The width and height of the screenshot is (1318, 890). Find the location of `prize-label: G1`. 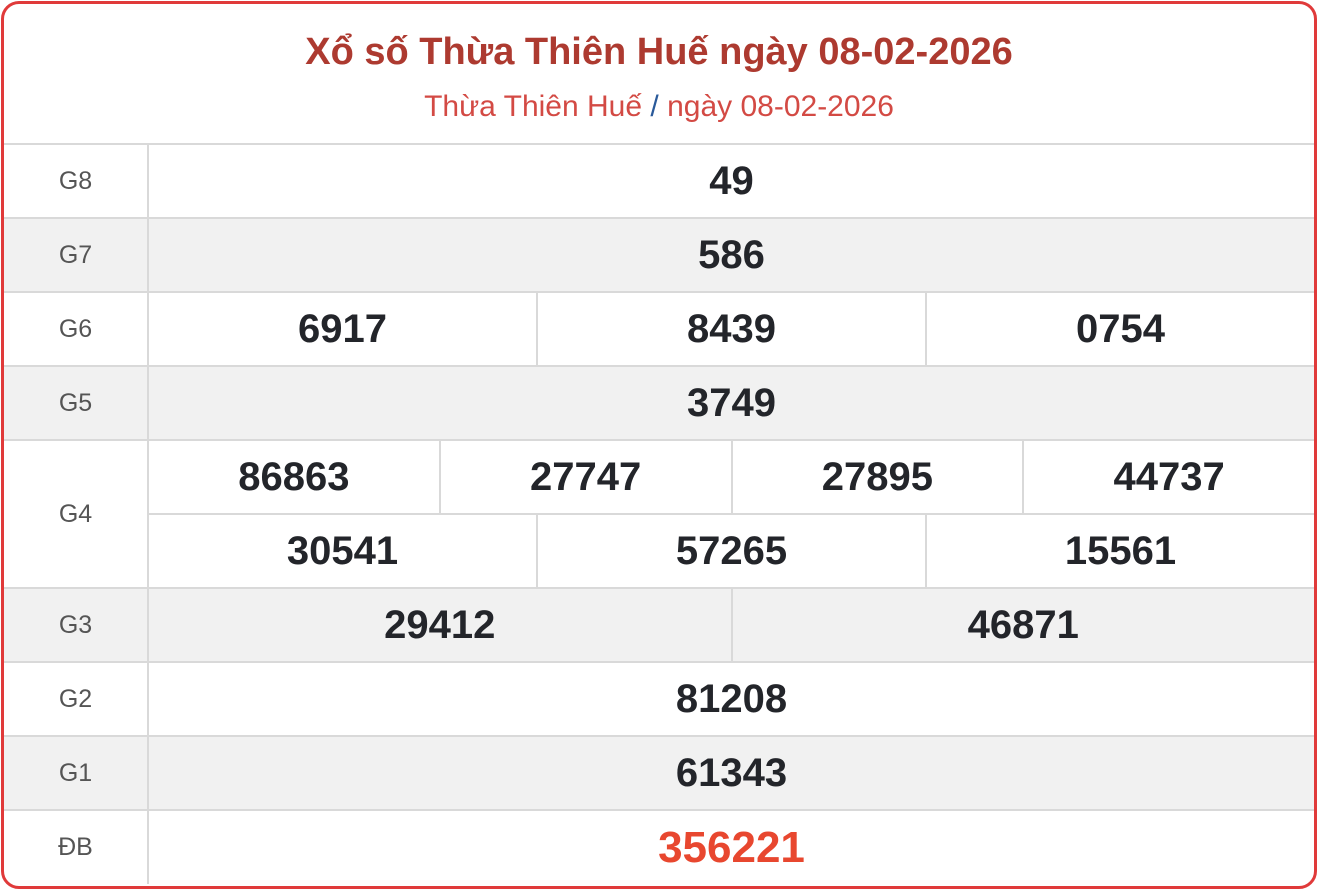

prize-label: G1 is located at coordinates (76, 773).